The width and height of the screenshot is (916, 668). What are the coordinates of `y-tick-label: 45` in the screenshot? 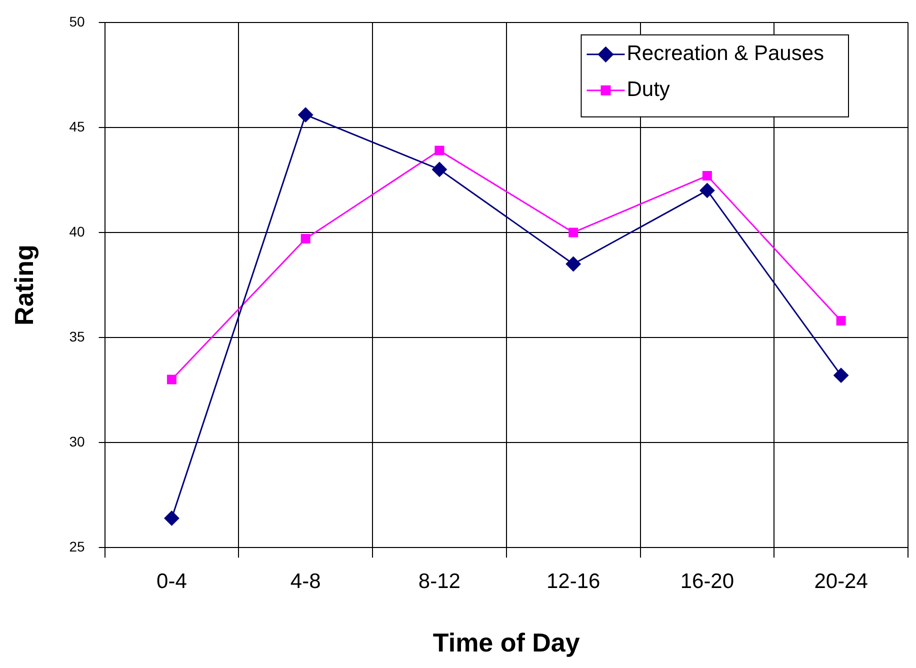 It's located at (77, 126).